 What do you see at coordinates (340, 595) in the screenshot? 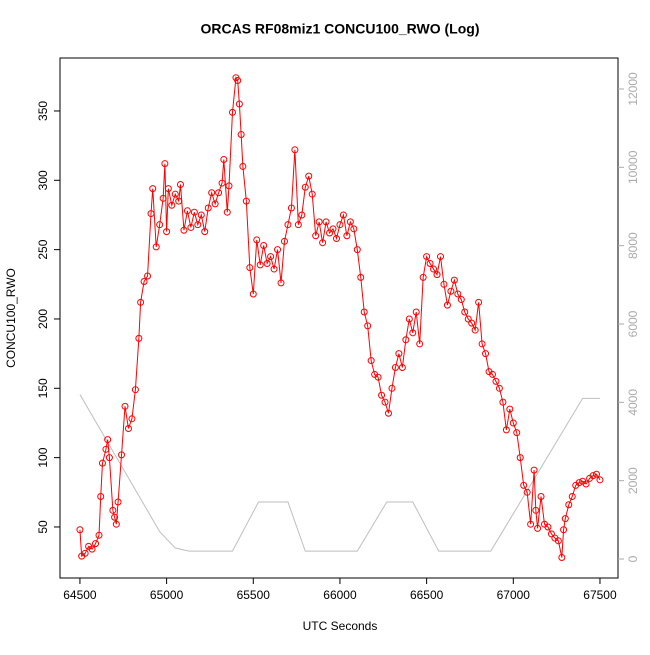
I see `x-tick-label: 66000` at bounding box center [340, 595].